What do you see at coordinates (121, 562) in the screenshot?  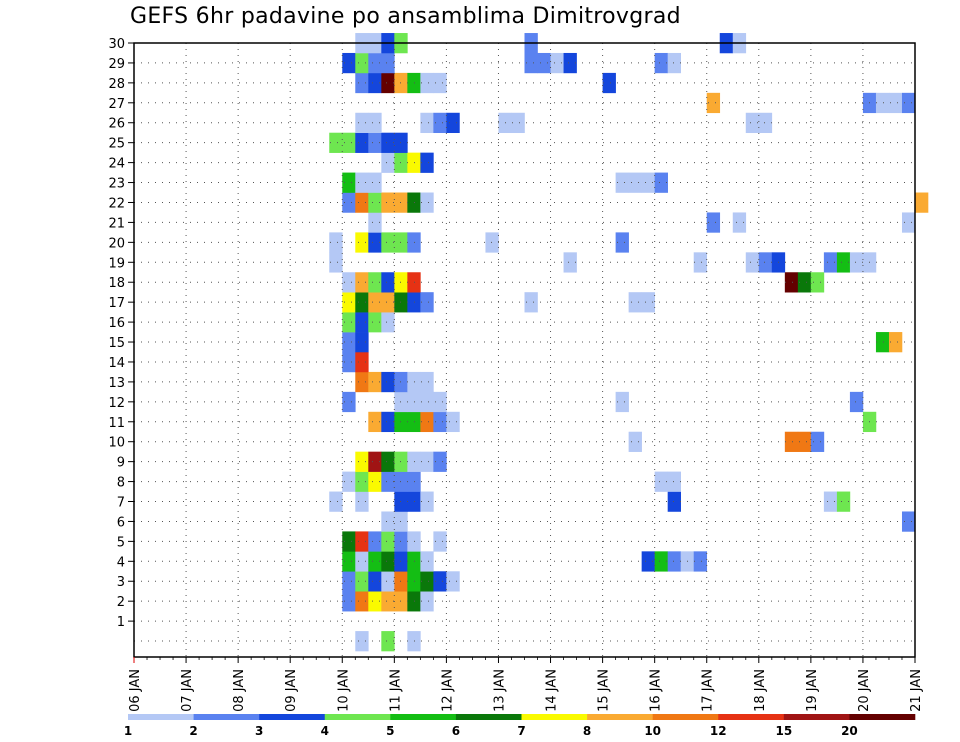 I see `y-tick-label: 4` at bounding box center [121, 562].